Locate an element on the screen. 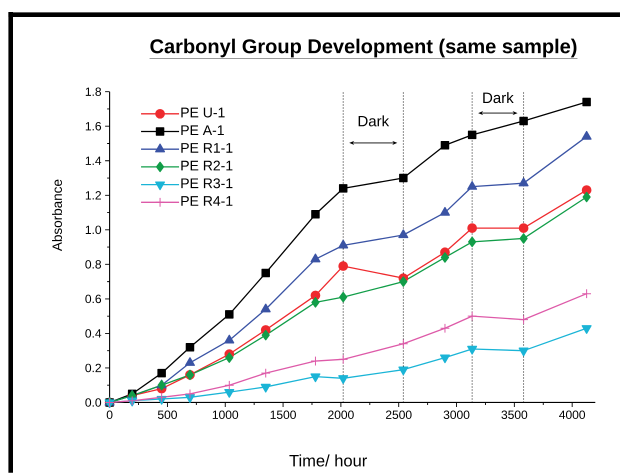 The image size is (620, 473). y-tick-label: 1.6 is located at coordinates (94, 126).